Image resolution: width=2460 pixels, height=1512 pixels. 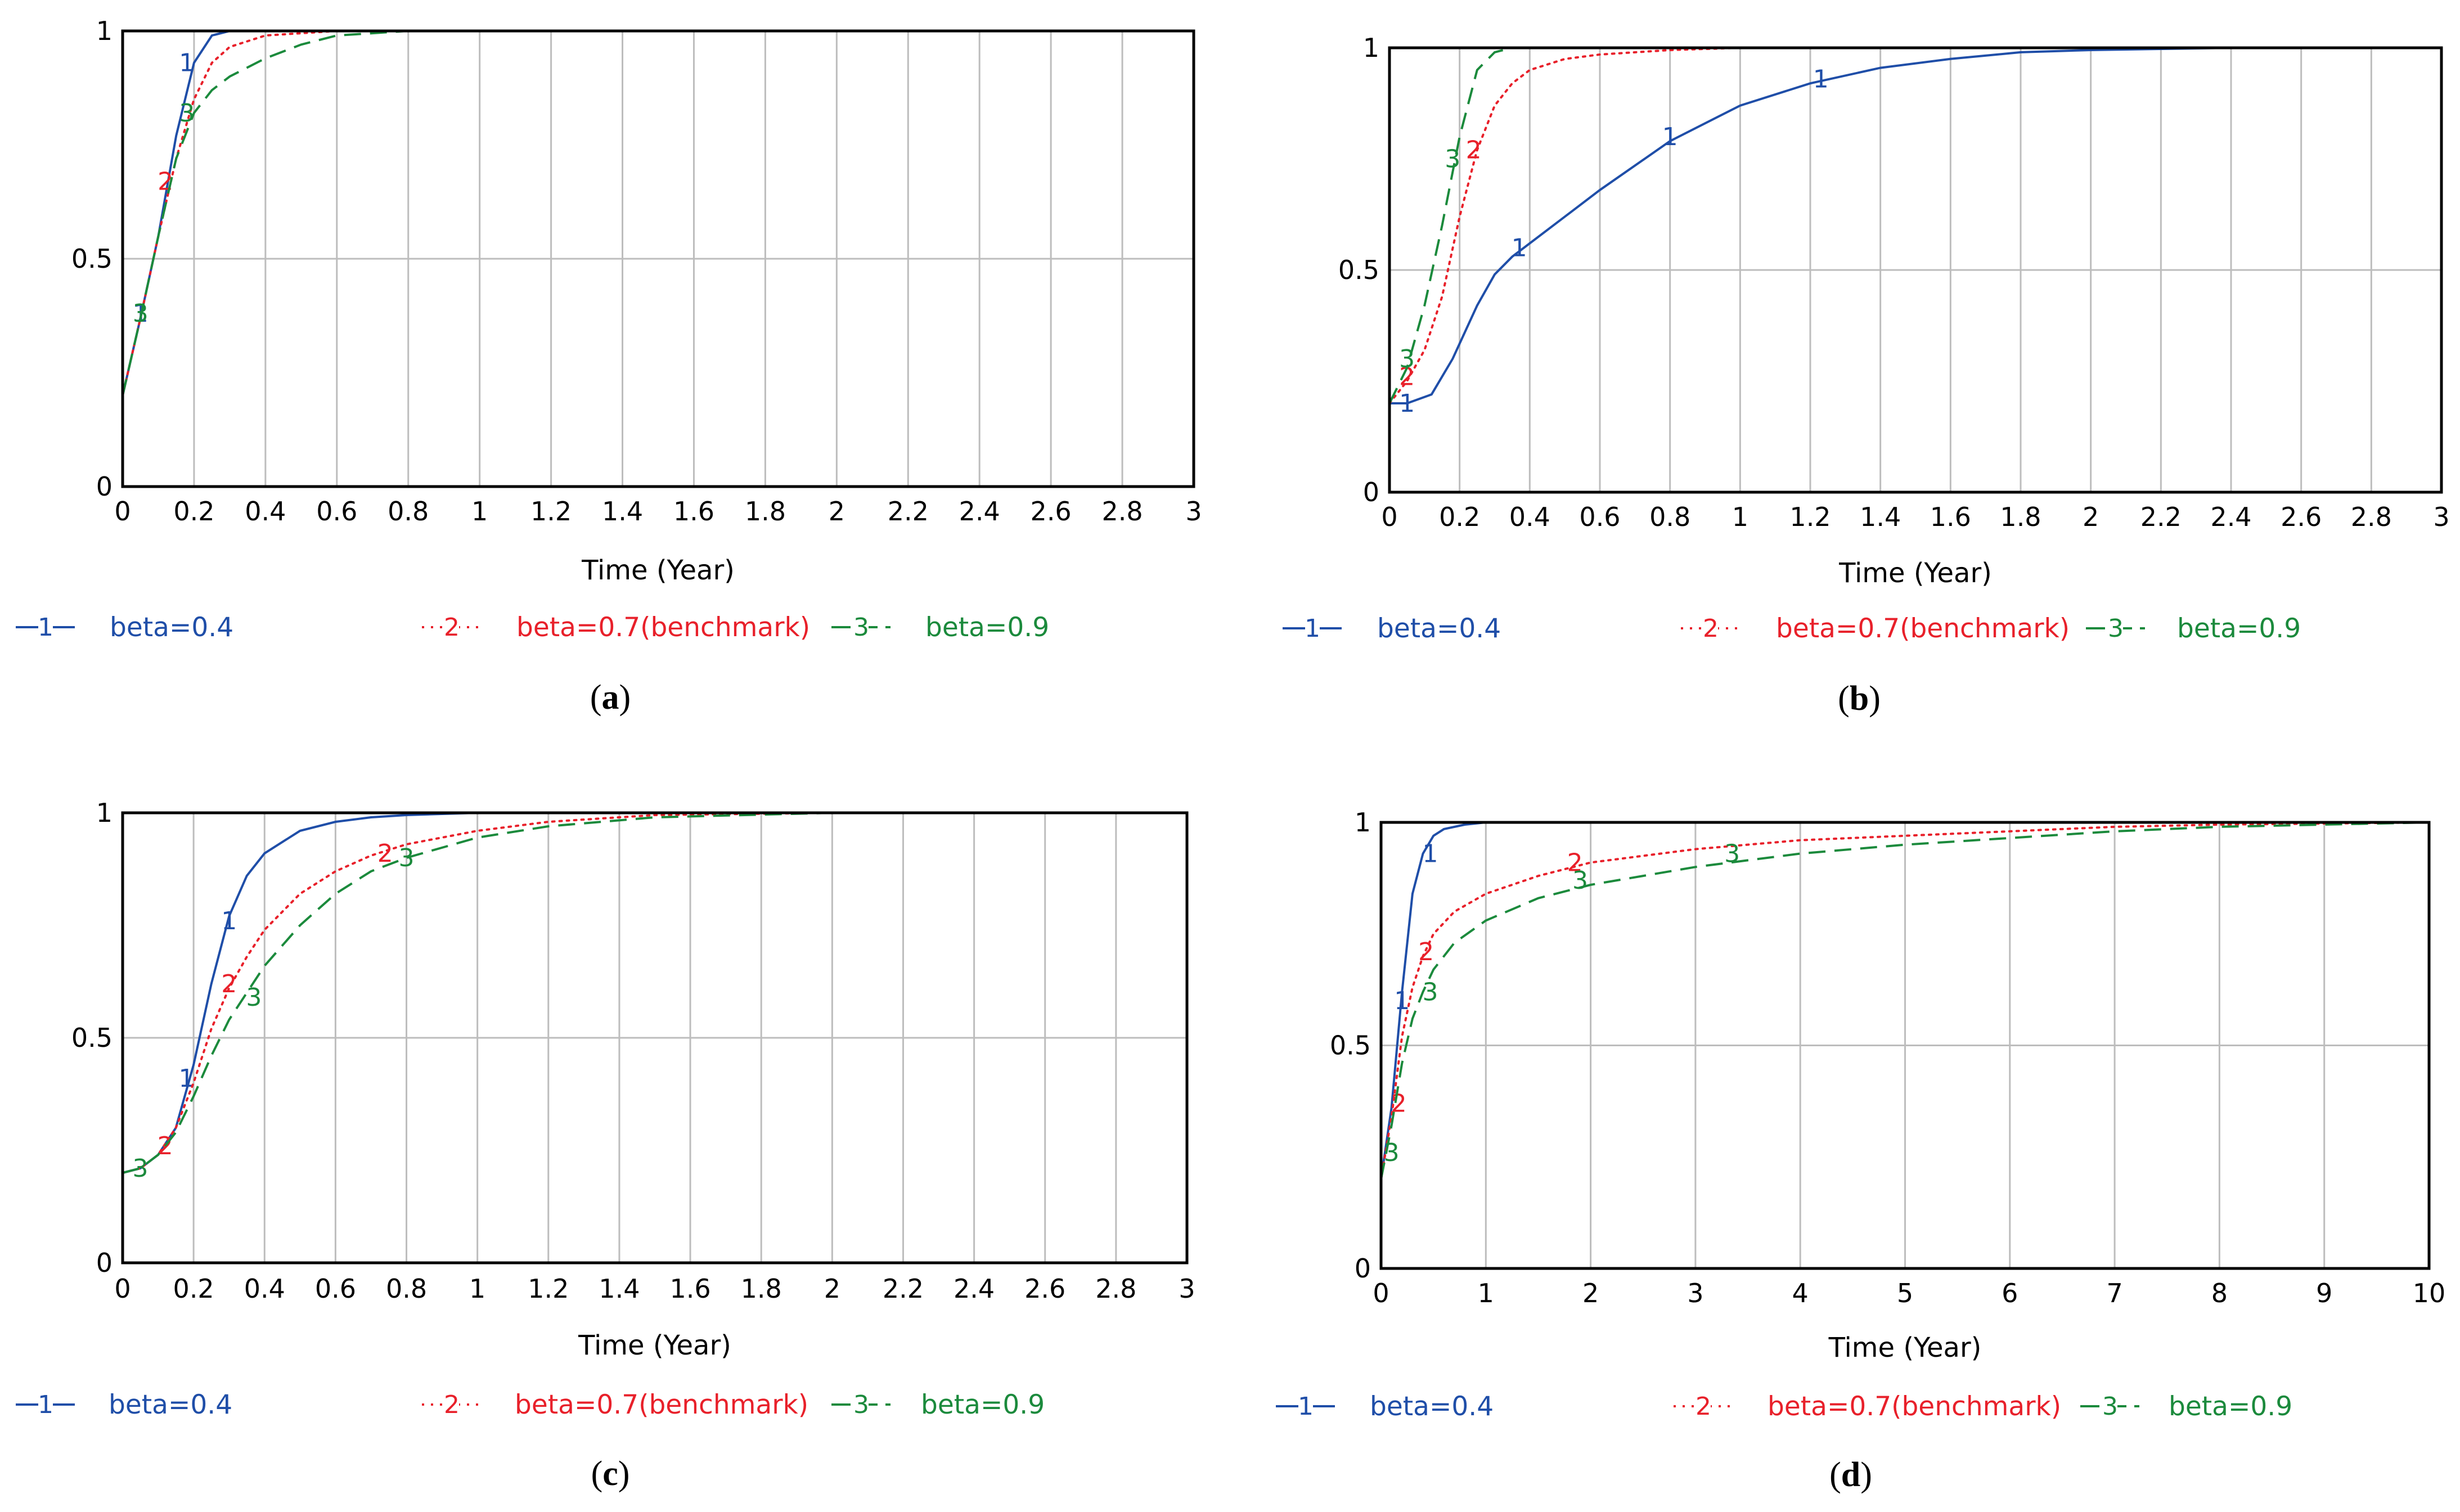 What do you see at coordinates (2429, 1293) in the screenshot?
I see `x-tick-label: 10` at bounding box center [2429, 1293].